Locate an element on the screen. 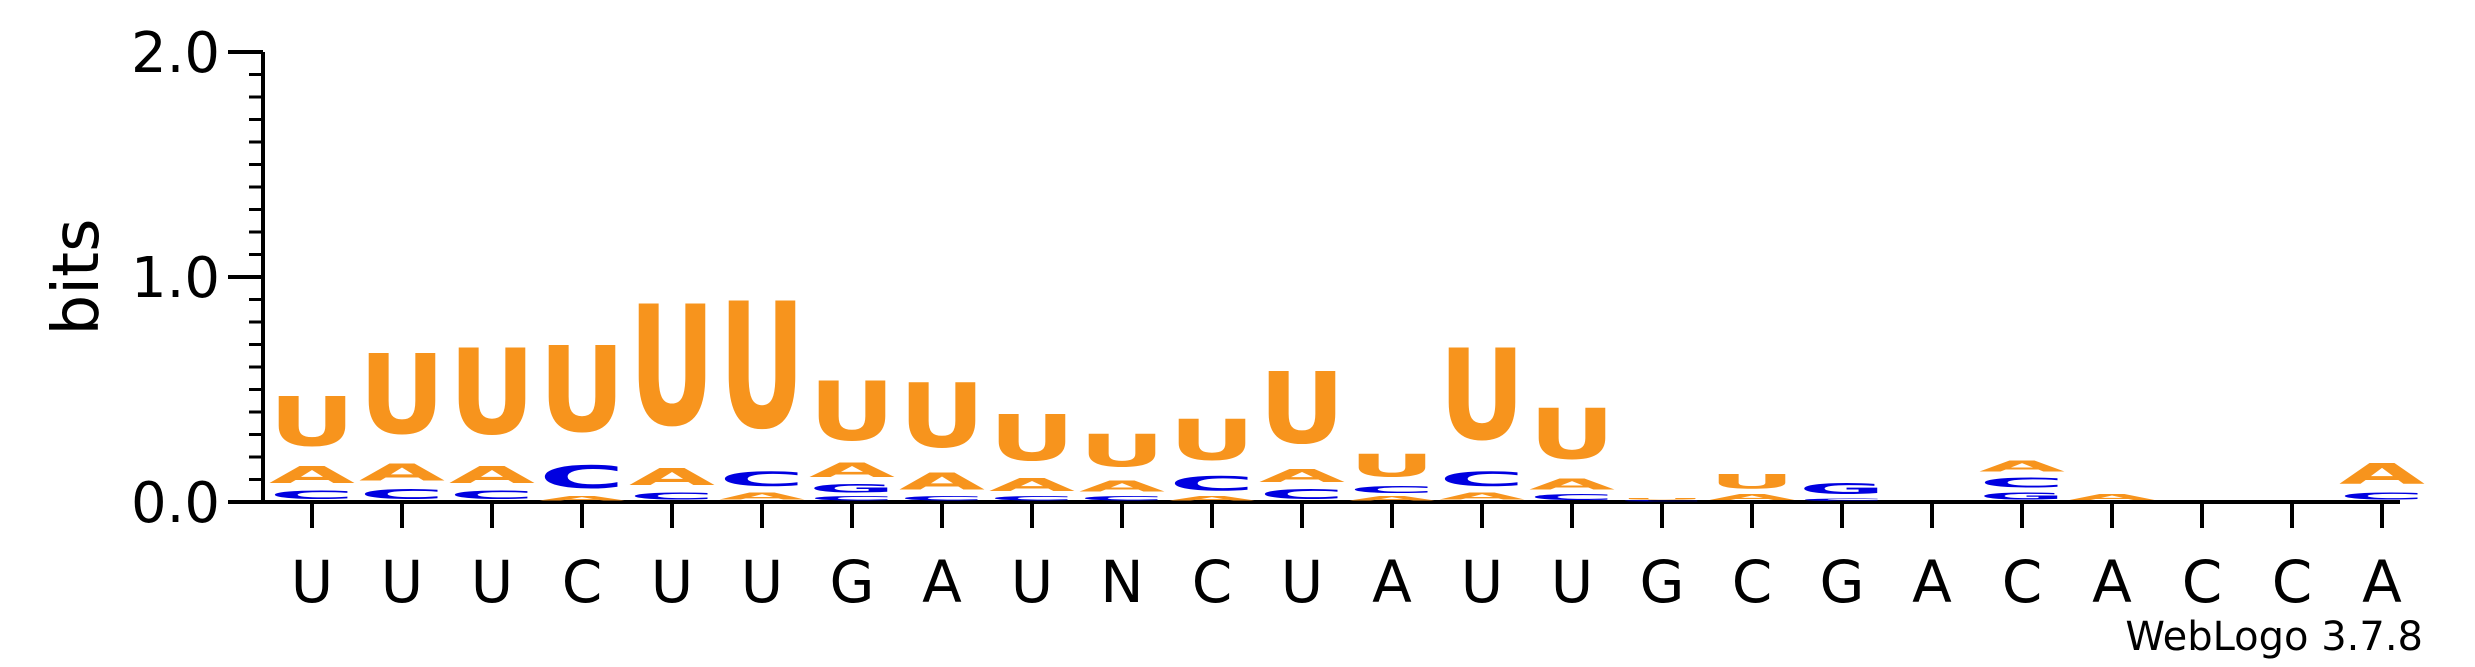 The height and width of the screenshot is (667, 2475). y-tick-label: 2.0 is located at coordinates (175, 53).